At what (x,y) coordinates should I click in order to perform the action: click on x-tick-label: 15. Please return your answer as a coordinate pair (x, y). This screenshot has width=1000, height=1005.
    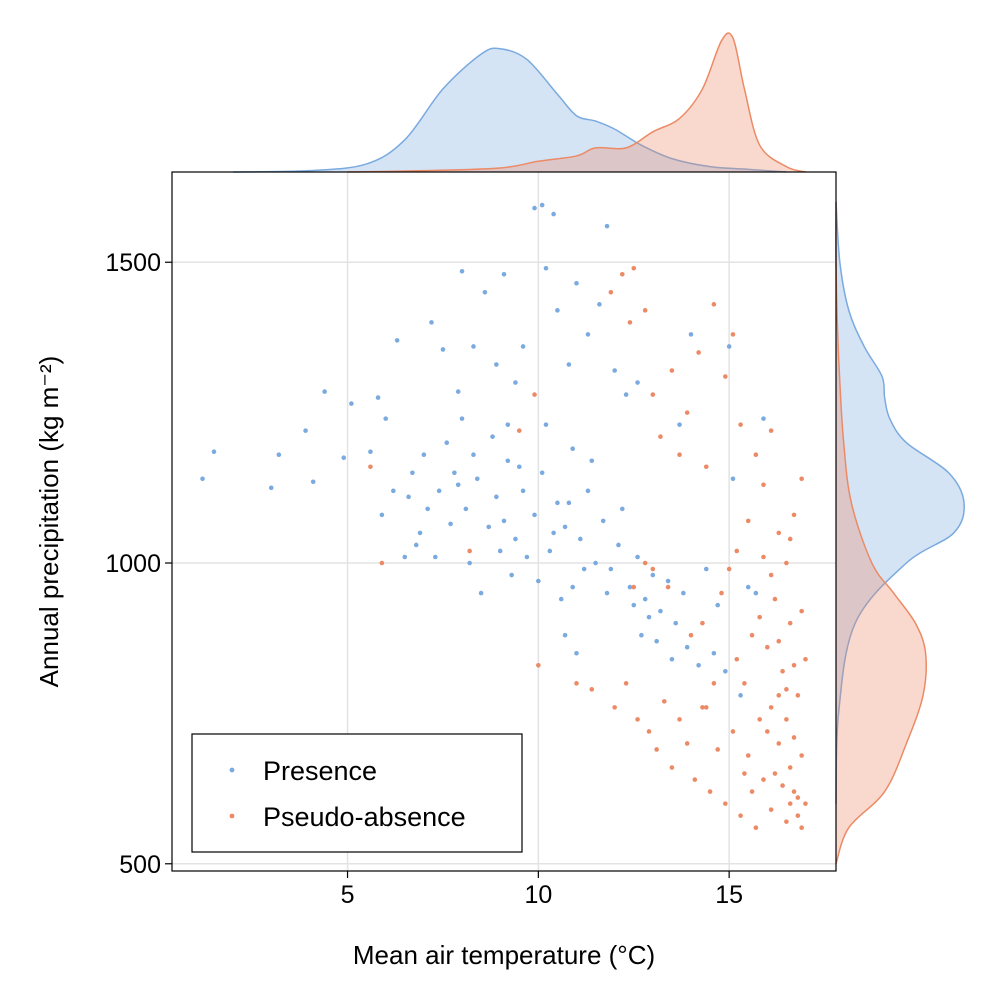
    Looking at the image, I should click on (729, 895).